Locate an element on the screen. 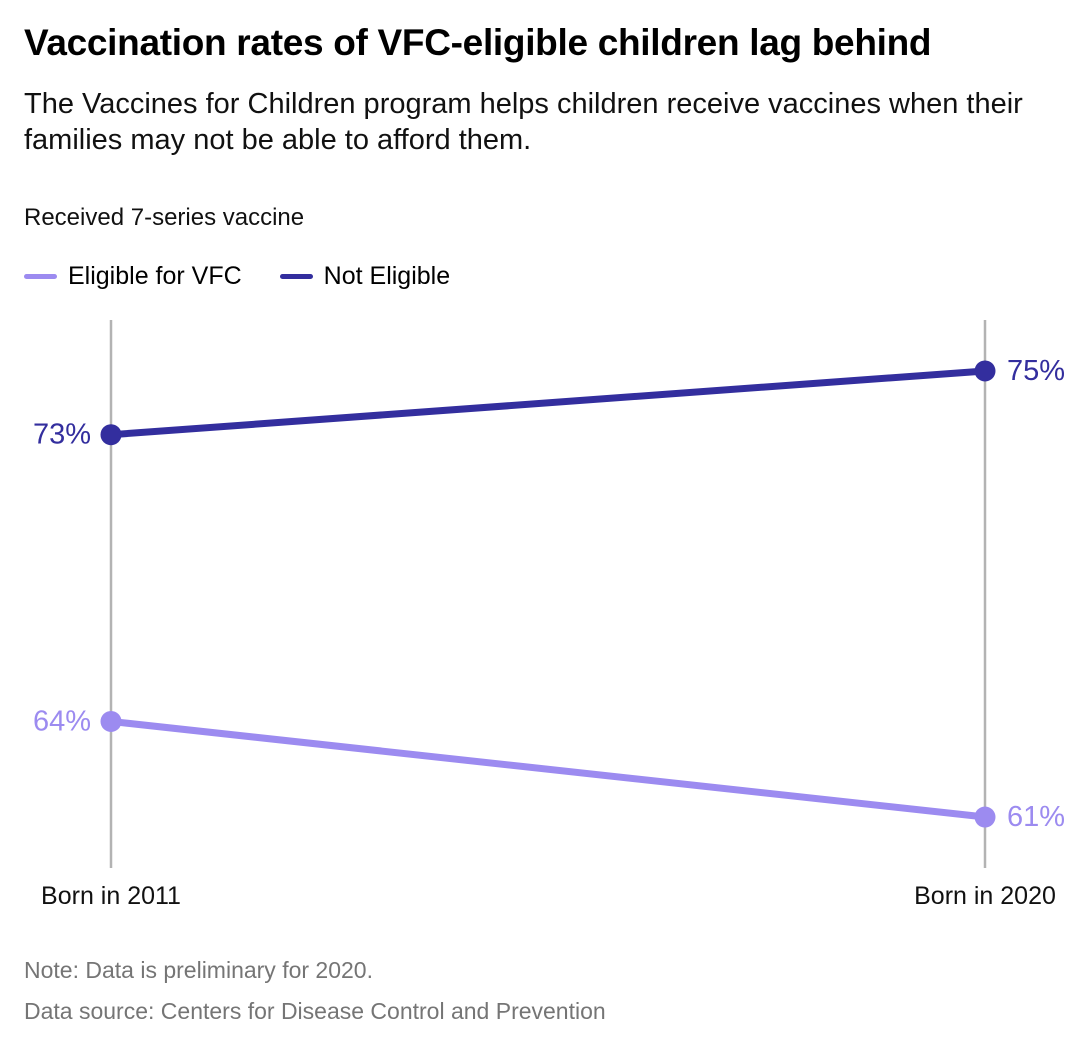  point-not-eligible-born-in-2020 is located at coordinates (985, 371).